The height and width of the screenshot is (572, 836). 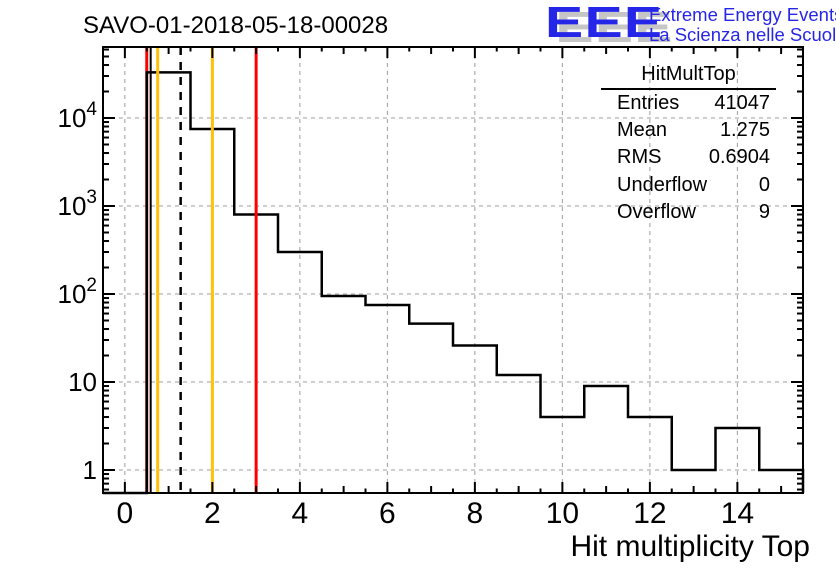 What do you see at coordinates (78, 116) in the screenshot?
I see `y-tick-label: 10⁴` at bounding box center [78, 116].